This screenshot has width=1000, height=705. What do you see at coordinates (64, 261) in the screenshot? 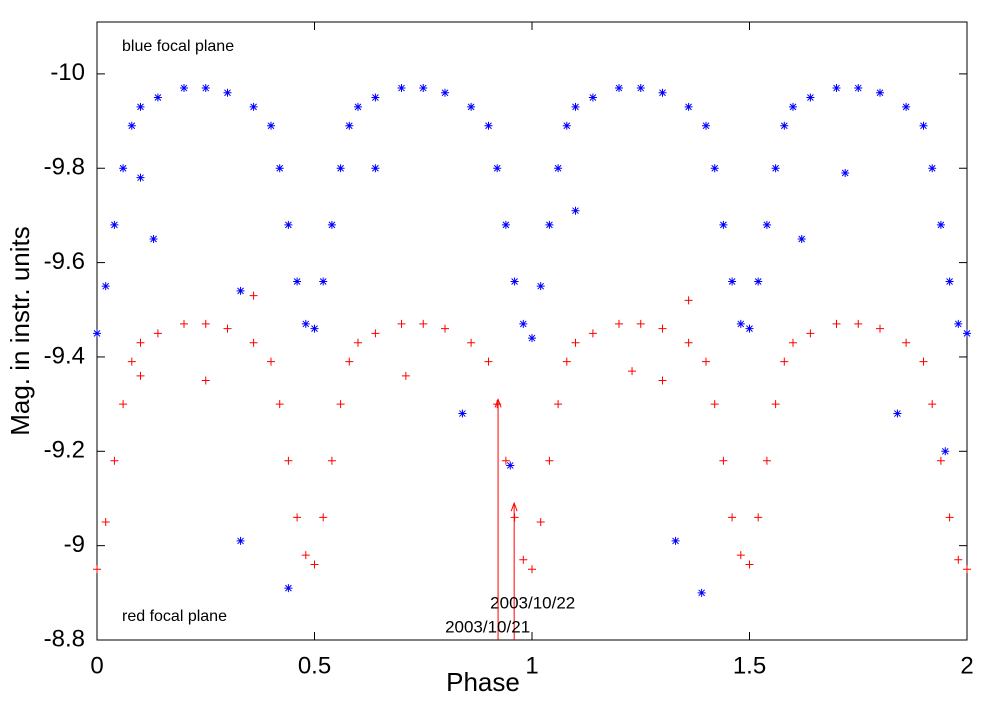
I see `y-tick-label: -9.6` at bounding box center [64, 261].